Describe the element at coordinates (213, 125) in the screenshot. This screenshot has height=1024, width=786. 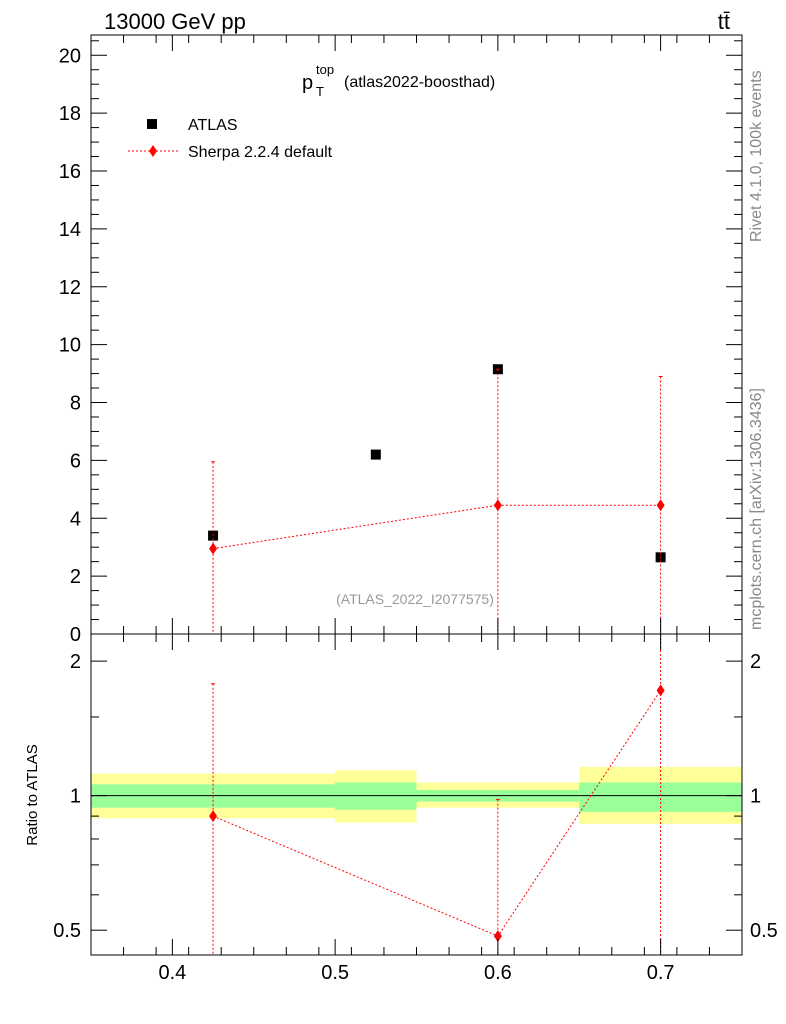
I see `legend-atlas-label: ATLAS` at that location.